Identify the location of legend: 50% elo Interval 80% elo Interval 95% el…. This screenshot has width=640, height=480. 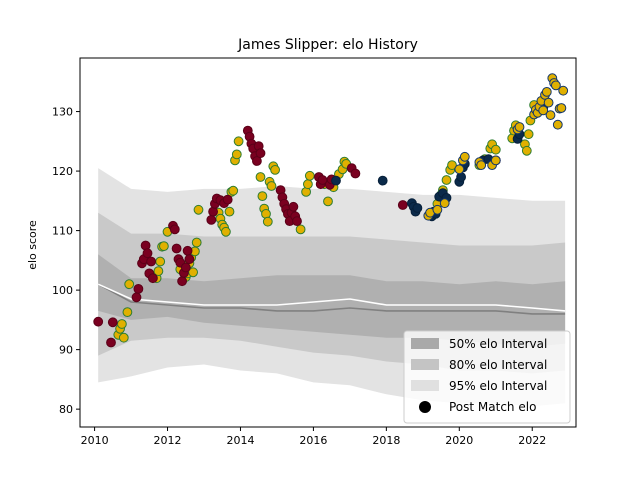
(487, 377).